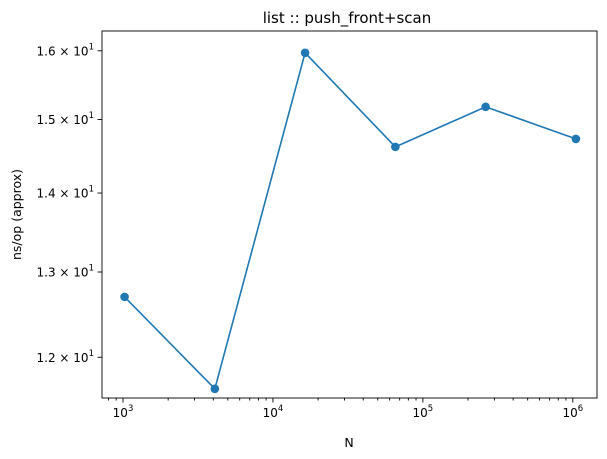  What do you see at coordinates (423, 412) in the screenshot?
I see `x-tick-label: 10⁵` at bounding box center [423, 412].